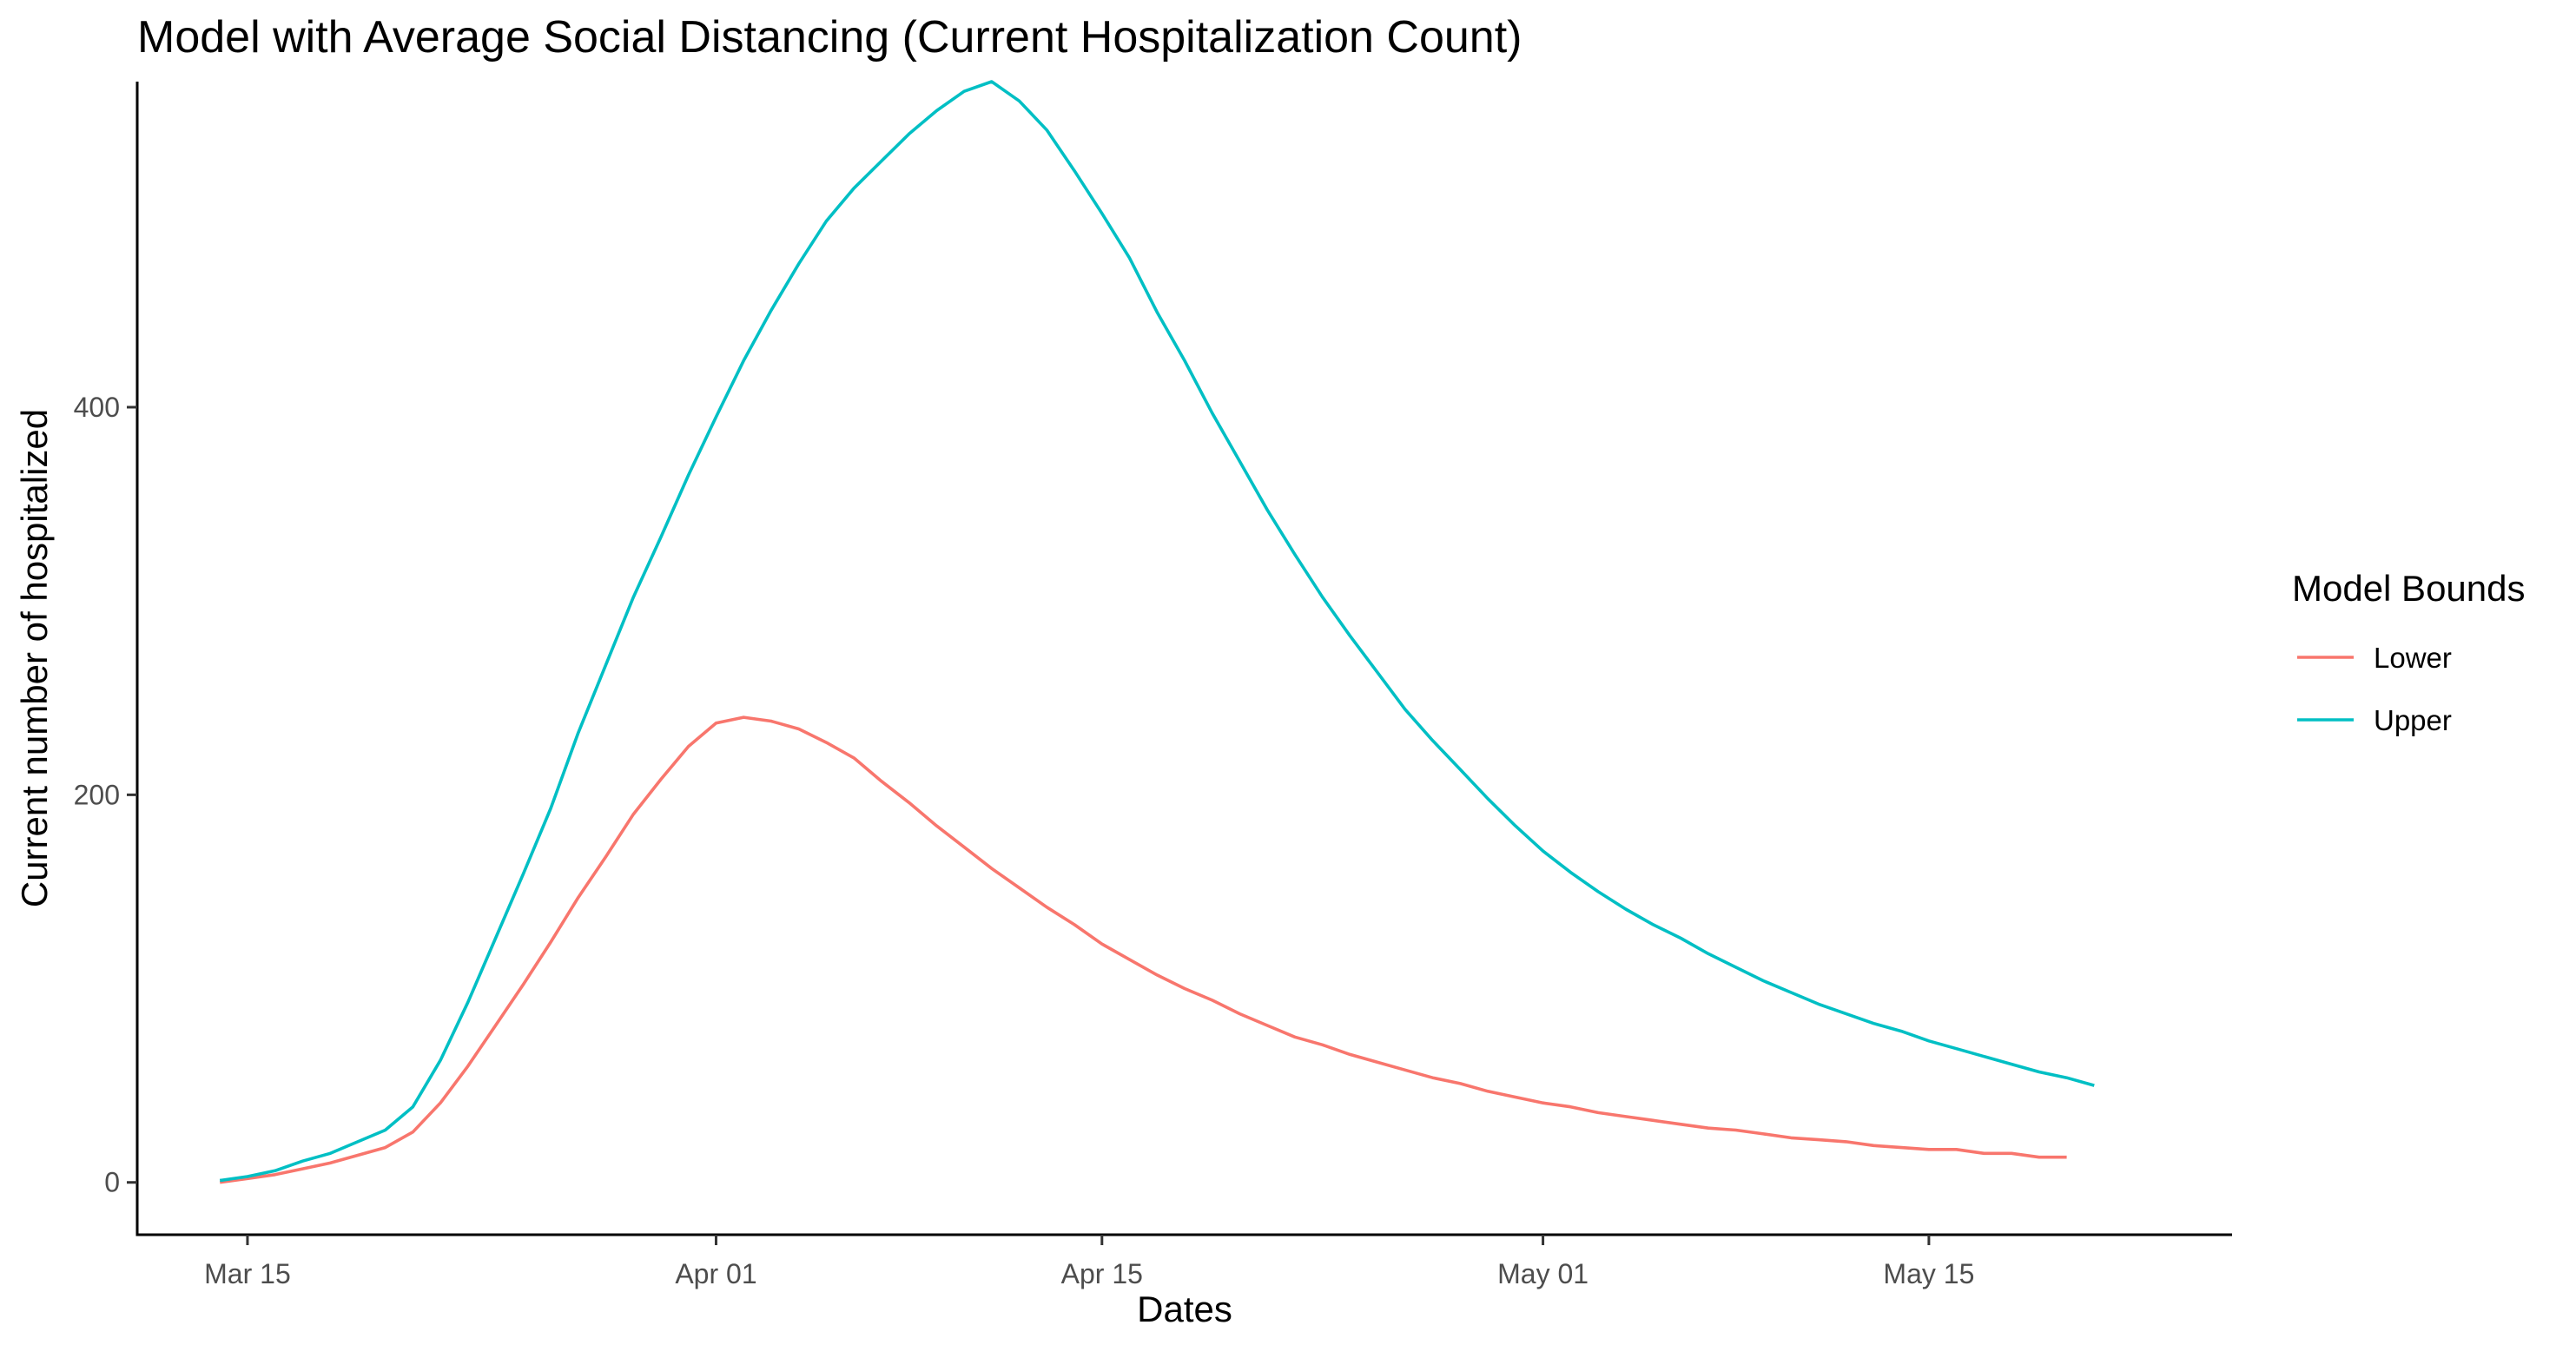 Image resolution: width=2576 pixels, height=1345 pixels. I want to click on legend-label-upper: Upper, so click(2413, 720).